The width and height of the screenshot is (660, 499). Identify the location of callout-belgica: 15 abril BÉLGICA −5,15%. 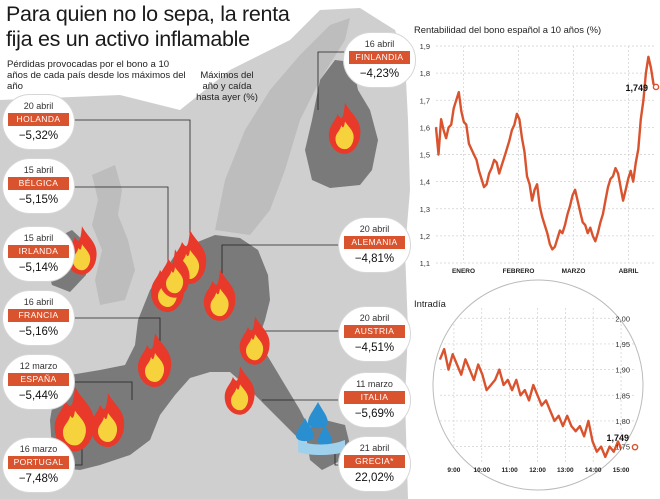
(38, 186).